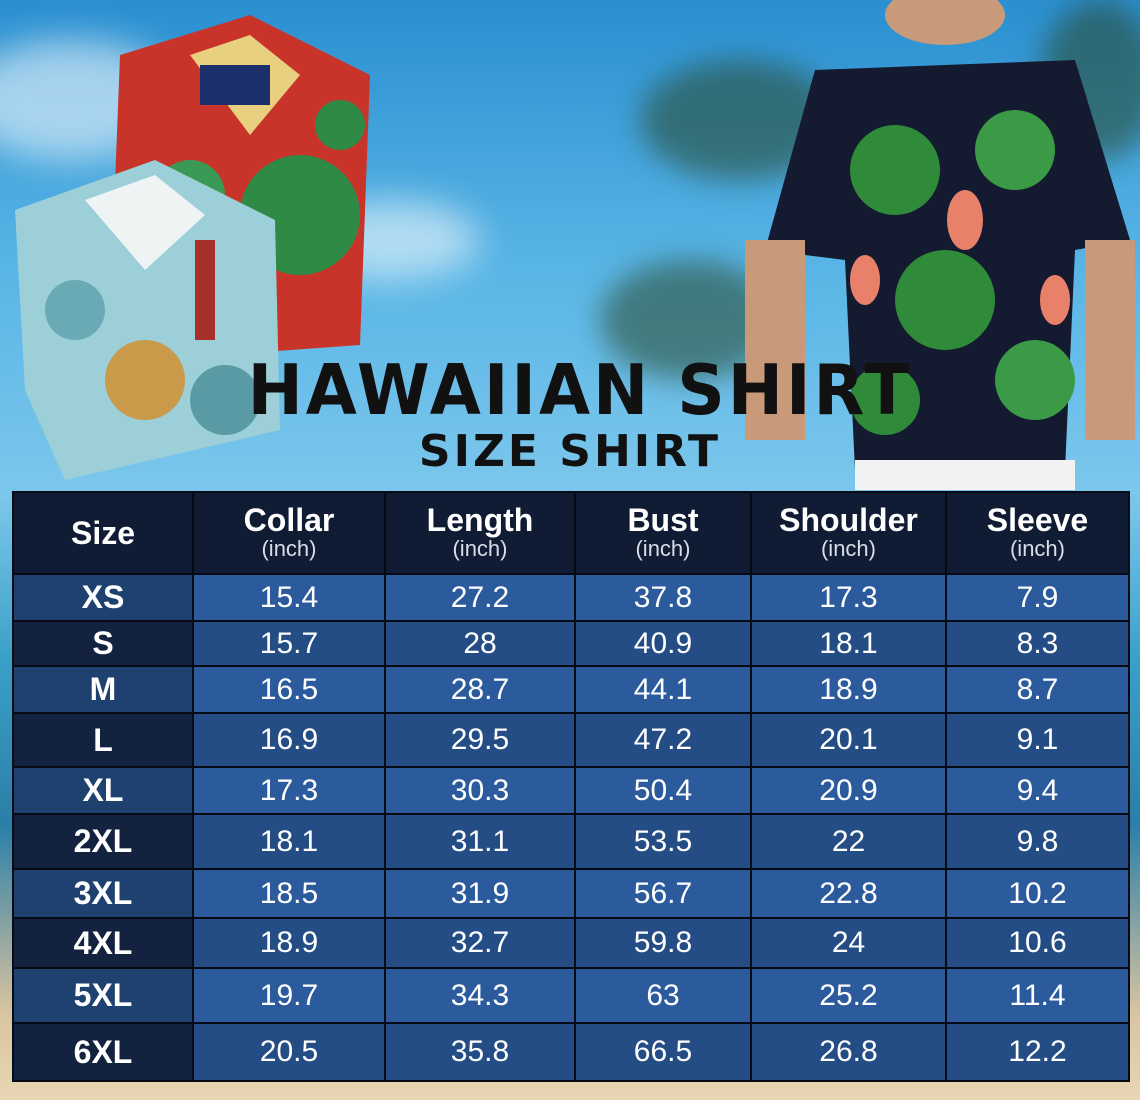 This screenshot has height=1100, width=1140. What do you see at coordinates (289, 740) in the screenshot?
I see `measurement-cell: 16.9` at bounding box center [289, 740].